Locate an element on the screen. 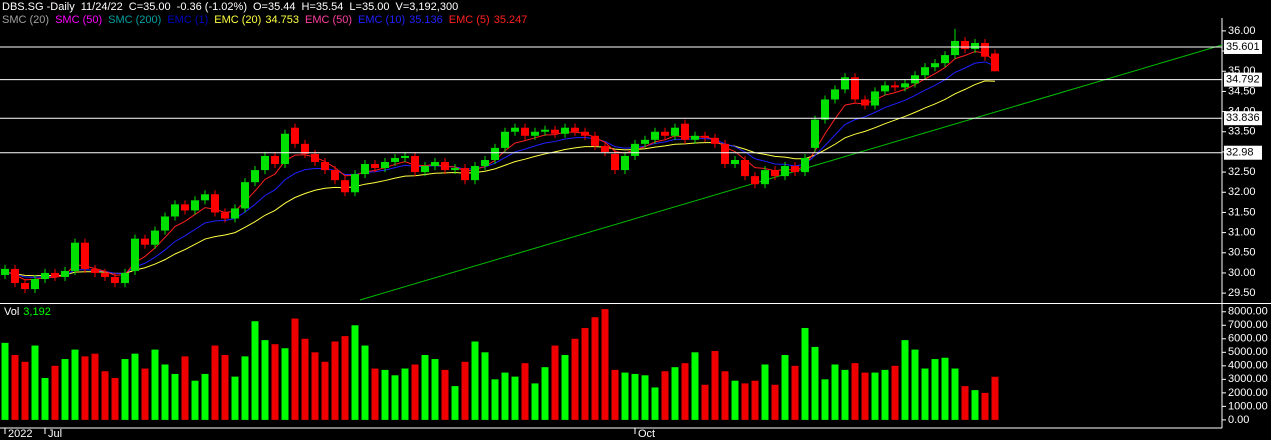 The image size is (1271, 440). x-tick-label: 2022 is located at coordinates (20, 434).